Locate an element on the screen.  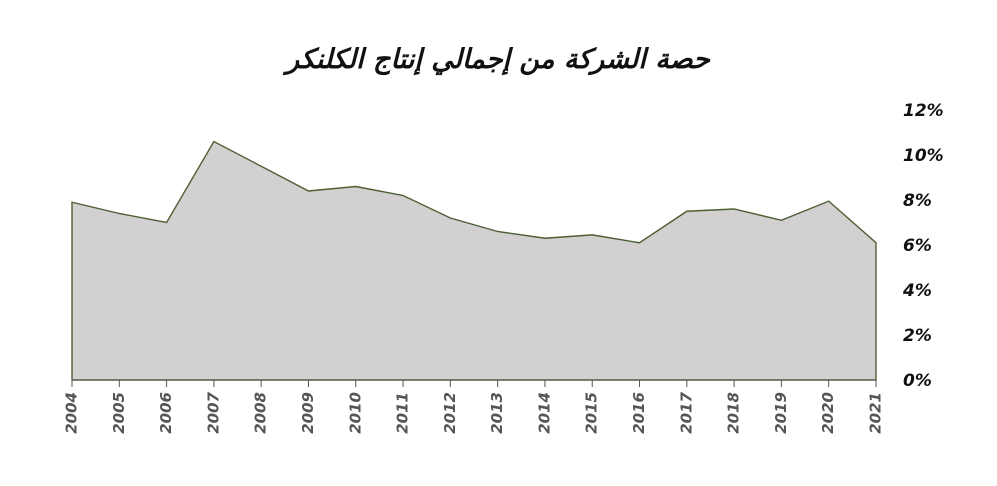
x-tick-label: 2006 is located at coordinates (166, 413).